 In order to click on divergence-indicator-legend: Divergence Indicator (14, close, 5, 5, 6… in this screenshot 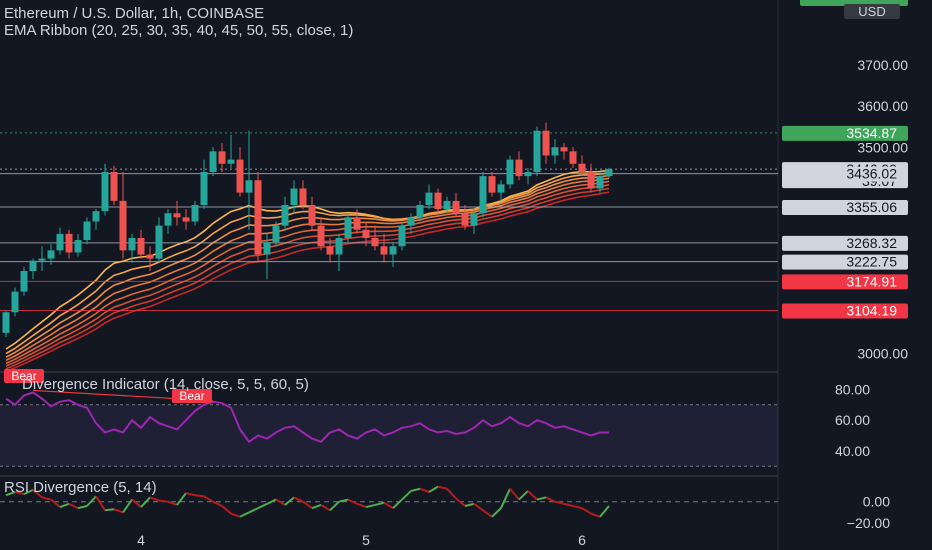, I will do `click(165, 384)`.